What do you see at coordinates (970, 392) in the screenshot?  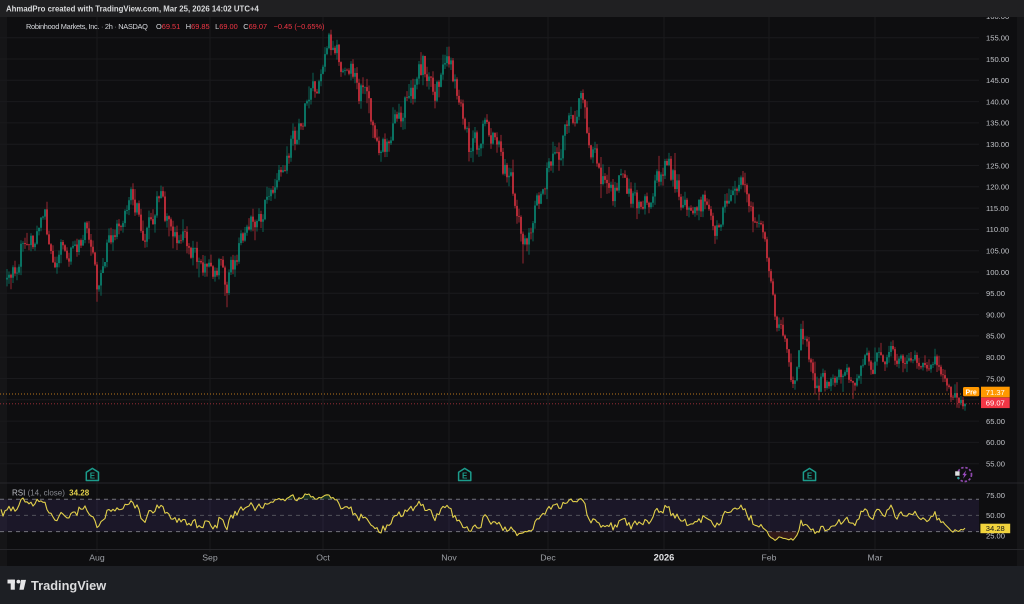 I see `svg-text: Pre` at bounding box center [970, 392].